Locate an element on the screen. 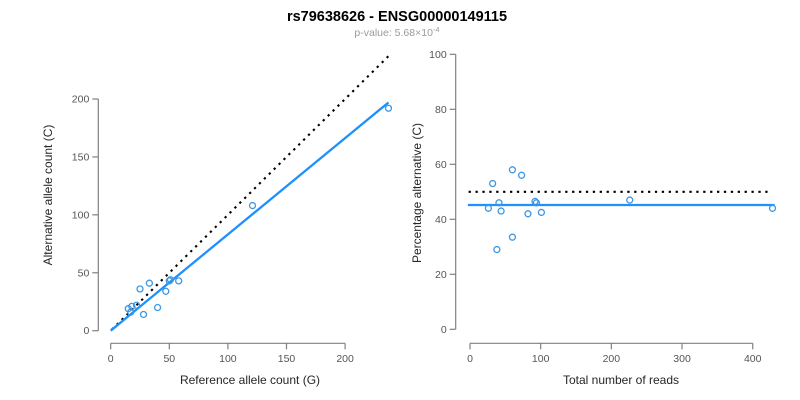 Image resolution: width=800 pixels, height=400 pixels. p-value-text: p-value: 5.68×10 is located at coordinates (393, 33).